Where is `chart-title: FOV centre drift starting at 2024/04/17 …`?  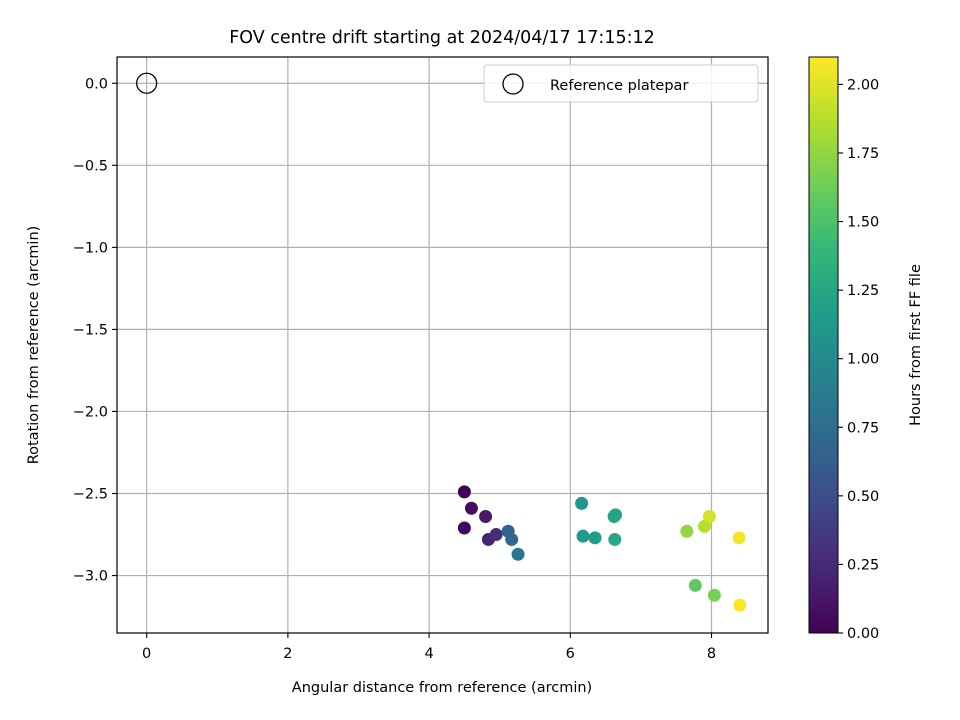 chart-title: FOV centre drift starting at 2024/04/17 … is located at coordinates (442, 38).